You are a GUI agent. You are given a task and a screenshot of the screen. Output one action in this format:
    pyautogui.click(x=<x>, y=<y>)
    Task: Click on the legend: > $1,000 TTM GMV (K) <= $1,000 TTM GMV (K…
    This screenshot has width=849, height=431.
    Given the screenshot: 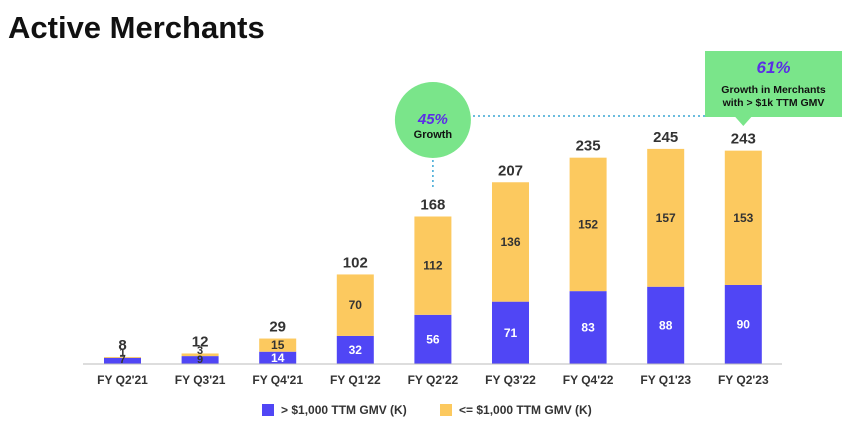 What is the action you would take?
    pyautogui.click(x=427, y=410)
    